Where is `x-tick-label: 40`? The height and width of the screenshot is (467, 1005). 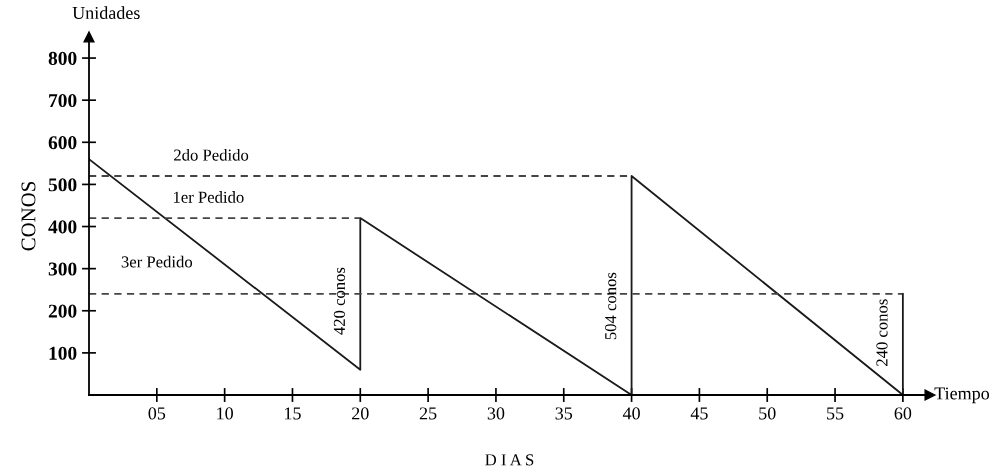
x-tick-label: 40 is located at coordinates (631, 413).